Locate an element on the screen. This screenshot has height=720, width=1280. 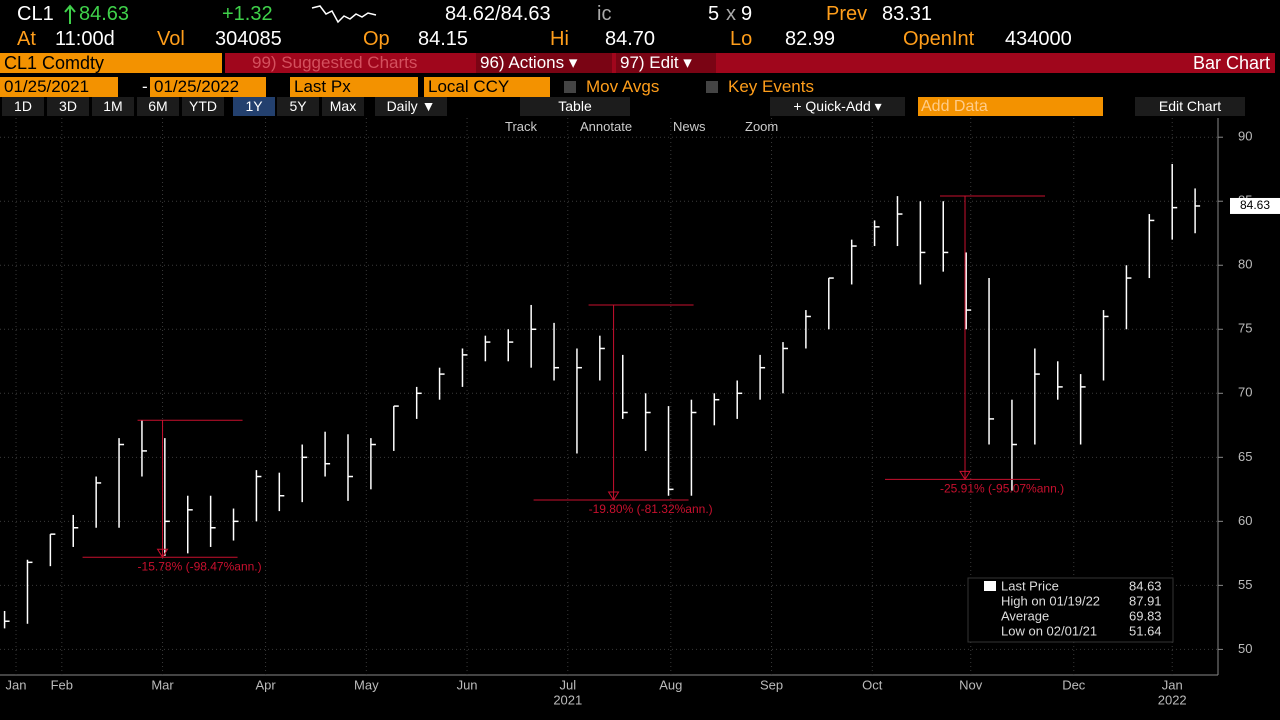
change: +1.32 is located at coordinates (247, 14).